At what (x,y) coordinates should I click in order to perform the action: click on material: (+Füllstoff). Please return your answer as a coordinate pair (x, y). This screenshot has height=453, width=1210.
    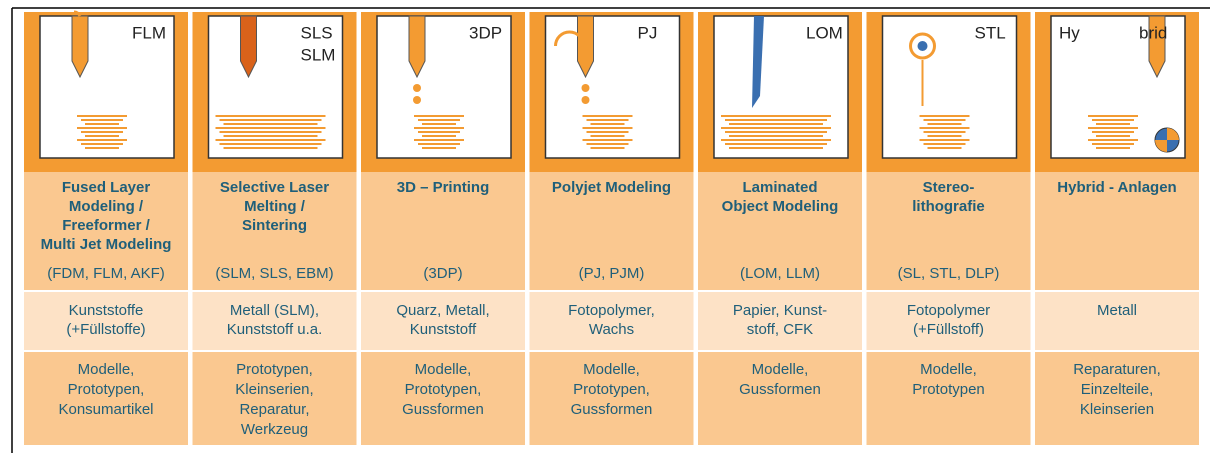
    Looking at the image, I should click on (948, 329).